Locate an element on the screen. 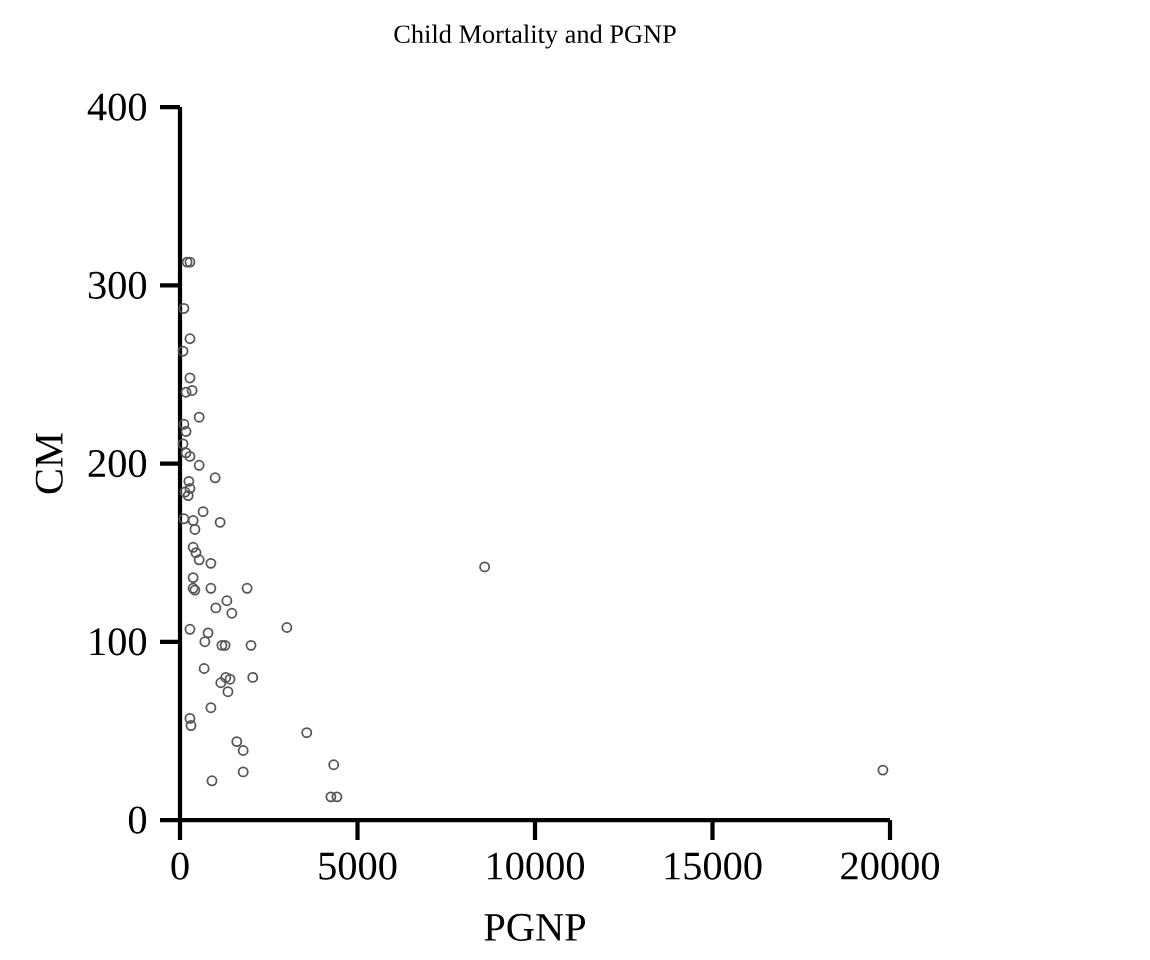 Image resolution: width=1150 pixels, height=960 pixels. chart-title: Child Mortality and PGNP is located at coordinates (535, 36).